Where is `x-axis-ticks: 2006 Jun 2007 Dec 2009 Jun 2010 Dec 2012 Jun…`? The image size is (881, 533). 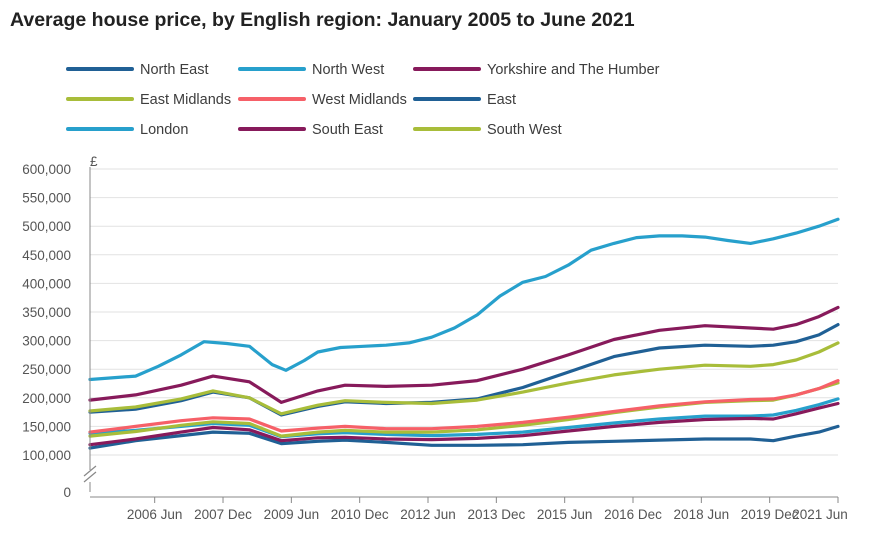
x-axis-ticks: 2006 Jun 2007 Dec 2009 Jun 2010 Dec 2012 Jun… is located at coordinates (487, 509).